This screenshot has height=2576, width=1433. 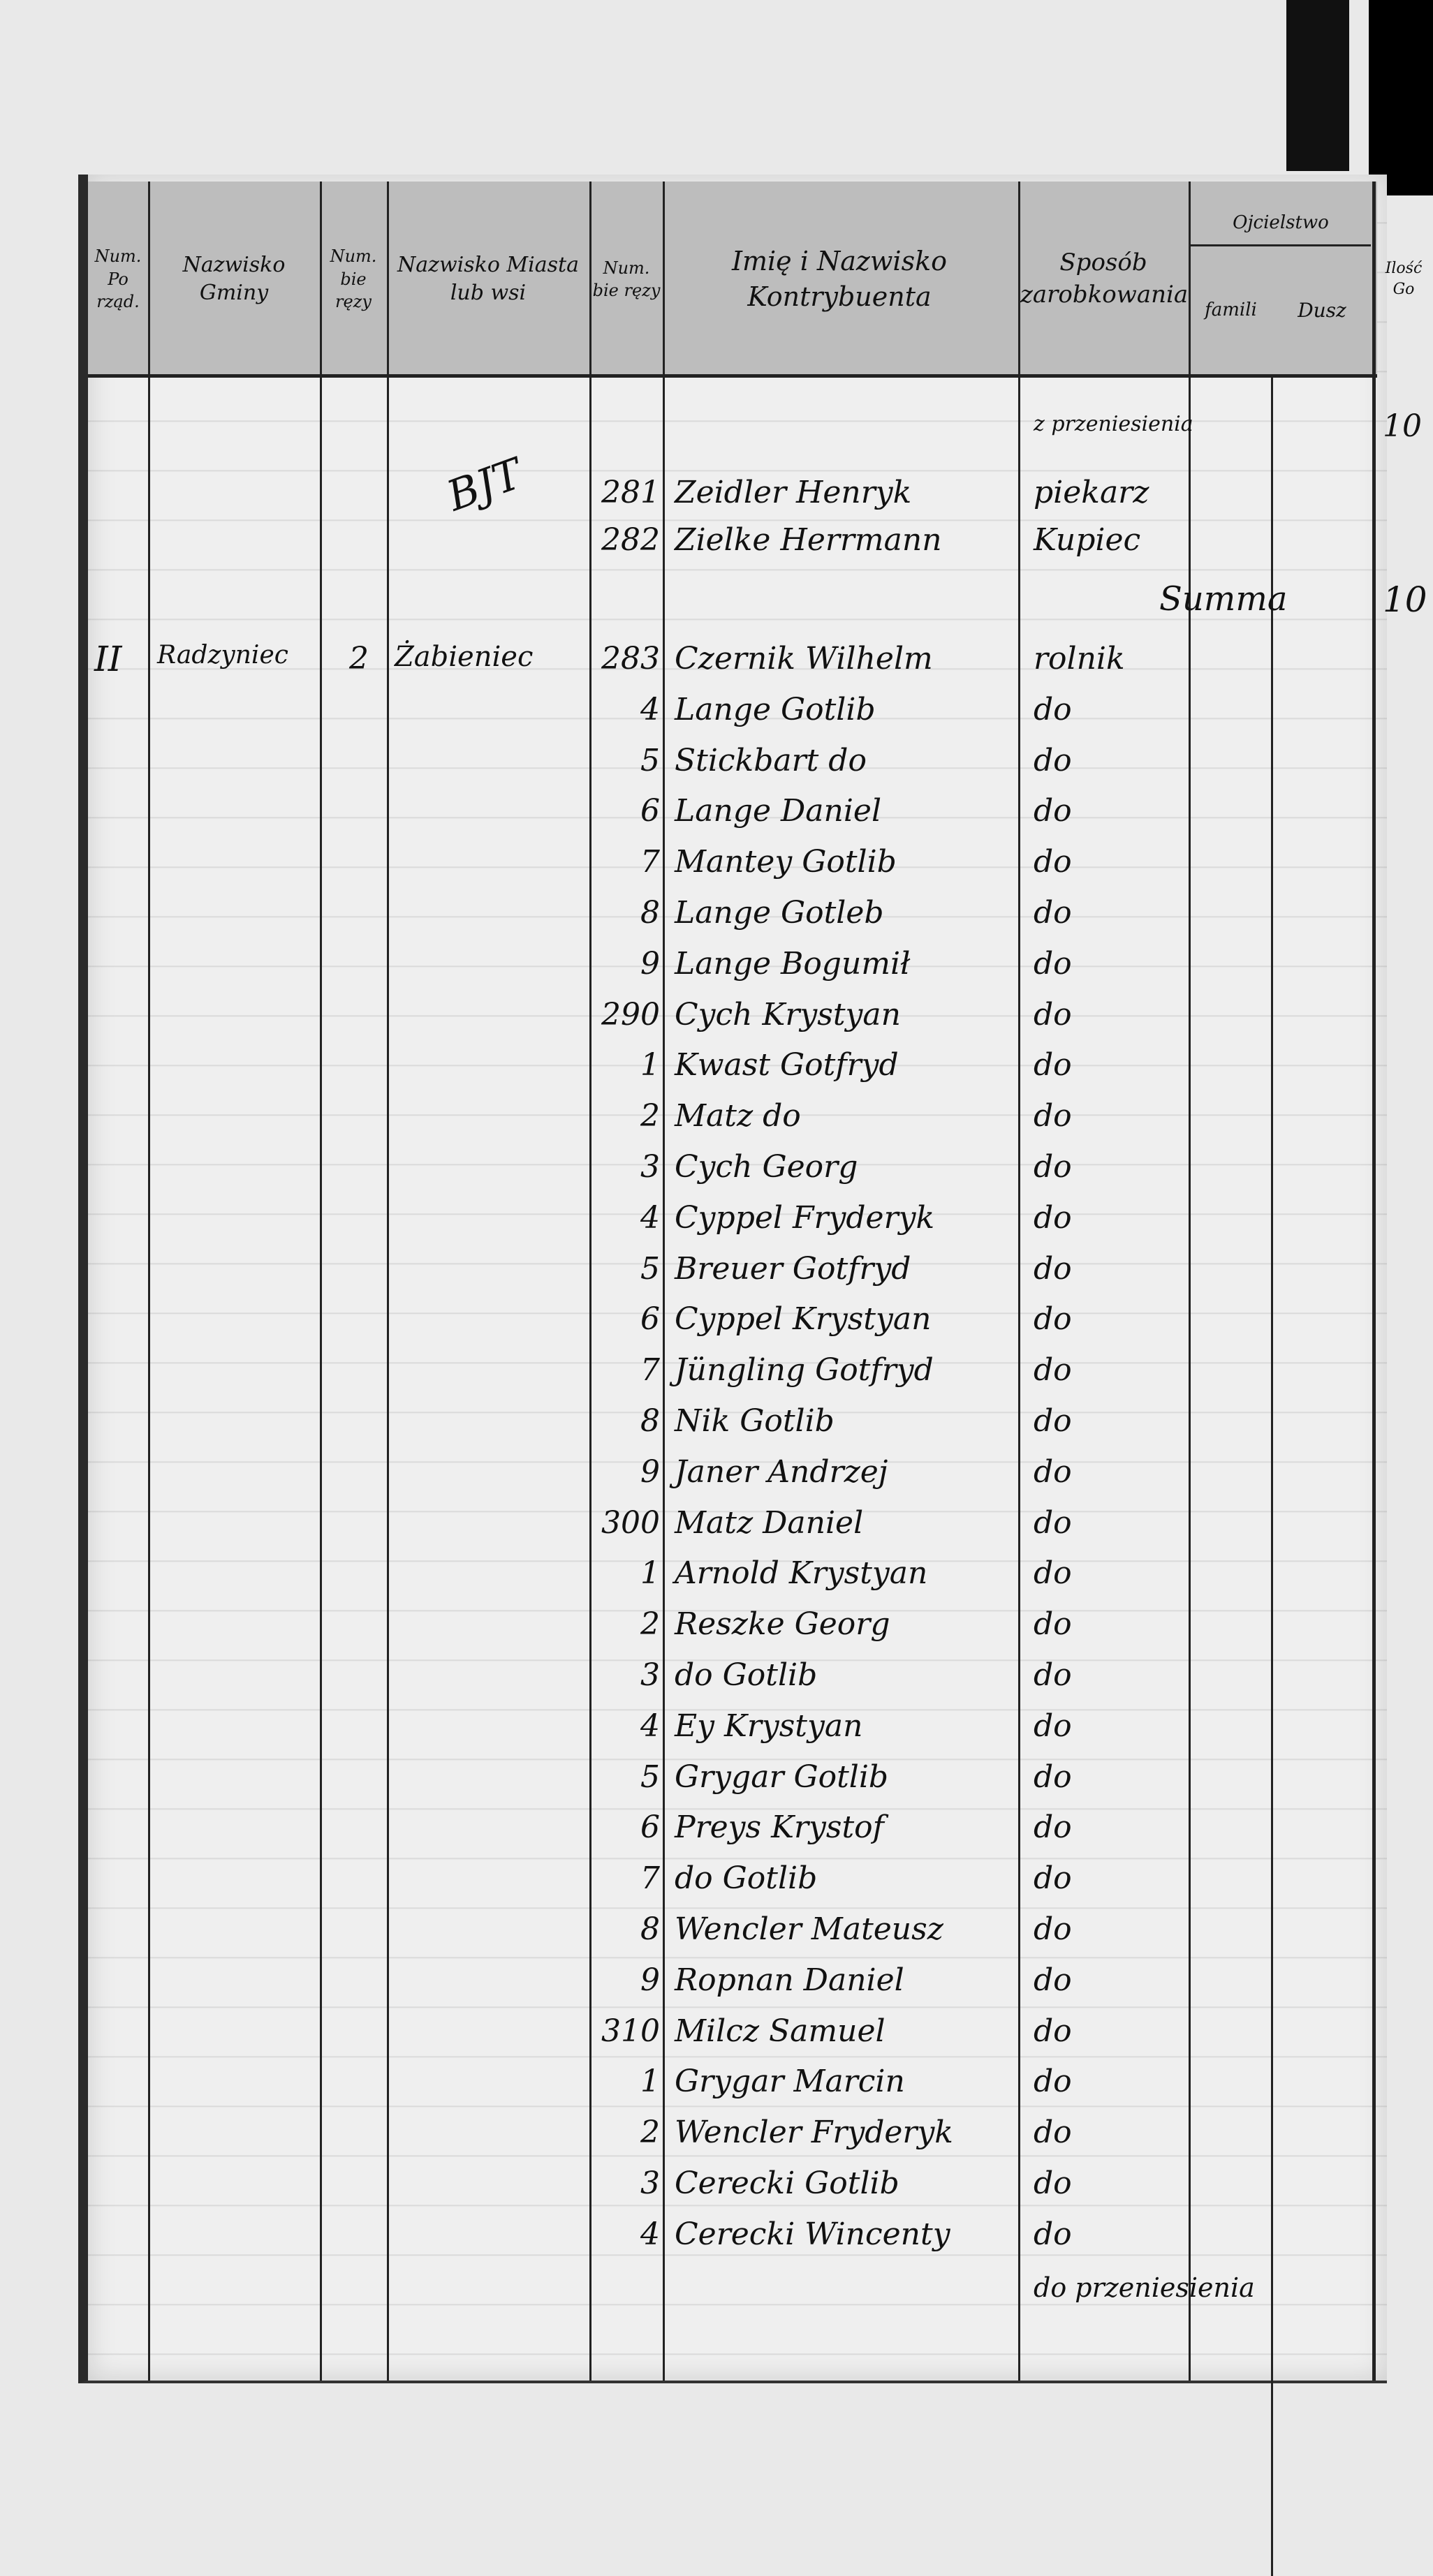 I want to click on header-occupation: Sposób zarobkowania, so click(x=1104, y=279).